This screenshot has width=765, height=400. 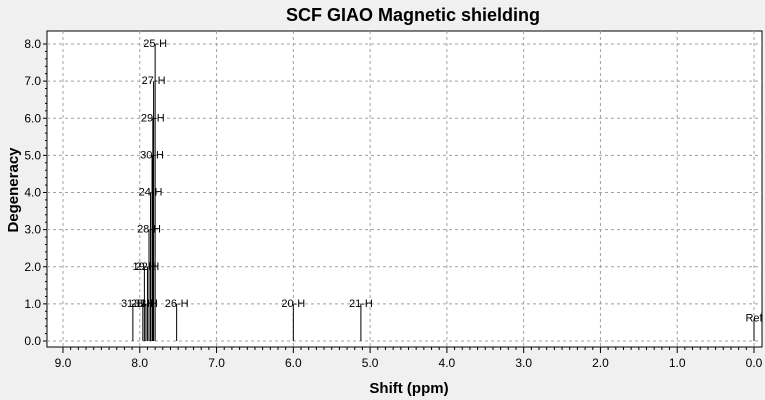 What do you see at coordinates (754, 363) in the screenshot?
I see `x-tick-label: 0.0` at bounding box center [754, 363].